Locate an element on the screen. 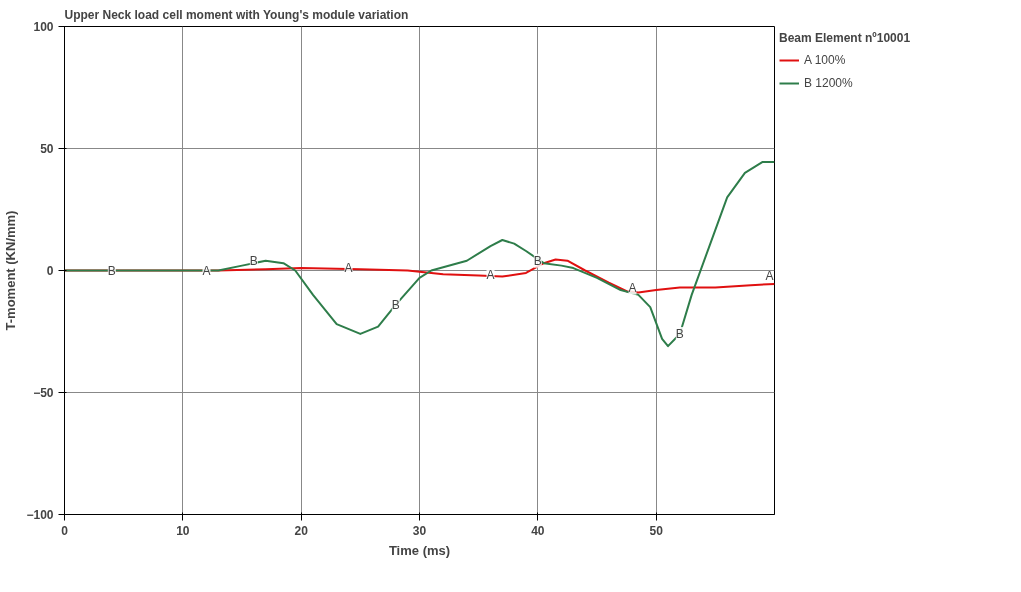  legend-title: Beam Element nº10001 is located at coordinates (845, 38).